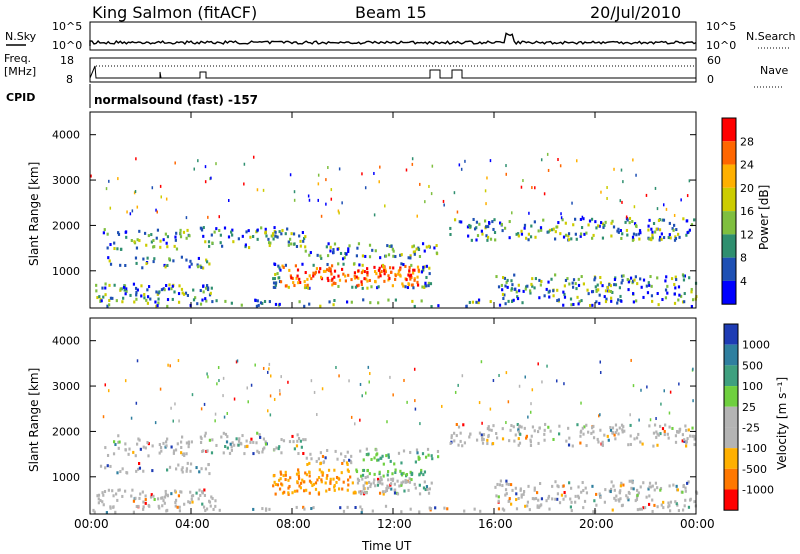 The width and height of the screenshot is (800, 554). What do you see at coordinates (66, 341) in the screenshot?
I see `y-tick-label: 4000` at bounding box center [66, 341].